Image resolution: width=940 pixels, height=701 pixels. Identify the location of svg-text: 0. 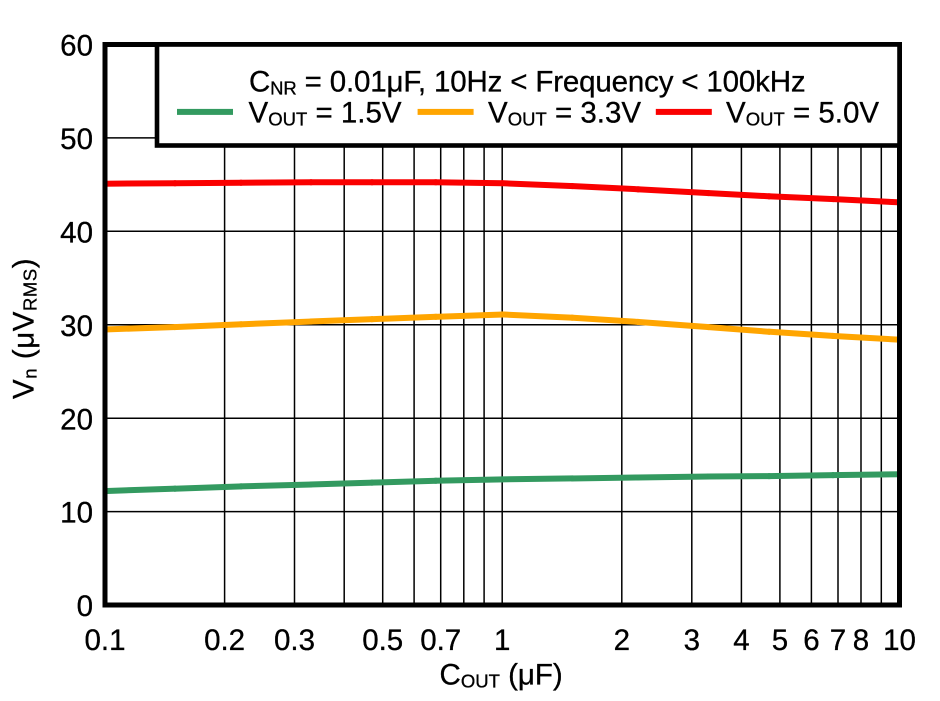
(85, 606).